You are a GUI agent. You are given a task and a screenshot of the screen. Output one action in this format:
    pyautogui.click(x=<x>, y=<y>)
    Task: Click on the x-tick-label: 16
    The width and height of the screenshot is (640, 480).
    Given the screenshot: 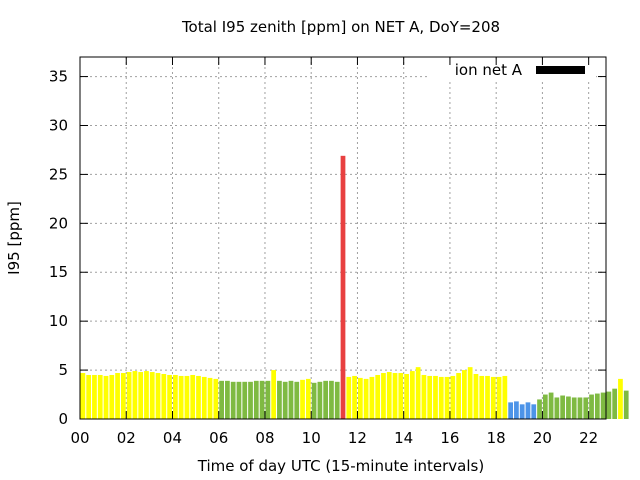 What is the action you would take?
    pyautogui.click(x=449, y=438)
    